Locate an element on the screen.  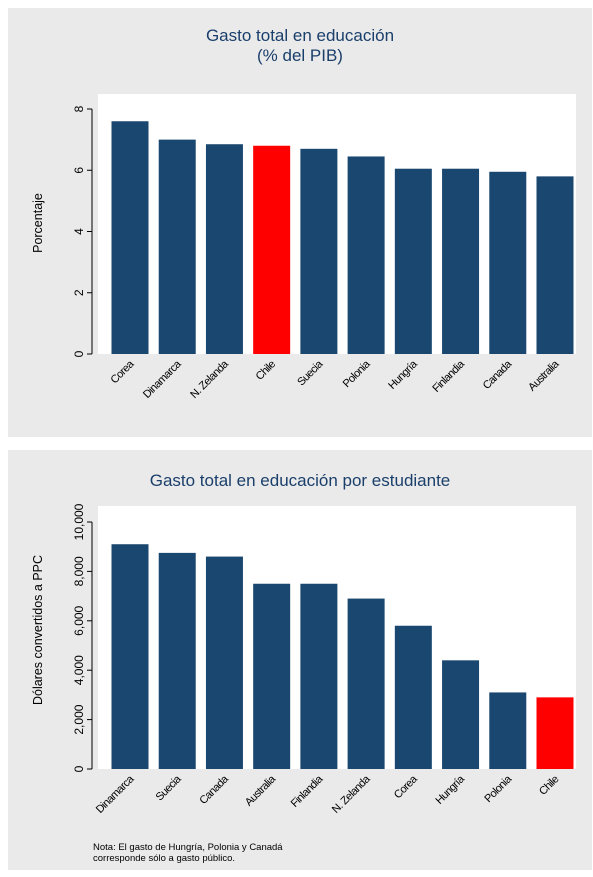
y-tick-label: 2,000 is located at coordinates (79, 719).